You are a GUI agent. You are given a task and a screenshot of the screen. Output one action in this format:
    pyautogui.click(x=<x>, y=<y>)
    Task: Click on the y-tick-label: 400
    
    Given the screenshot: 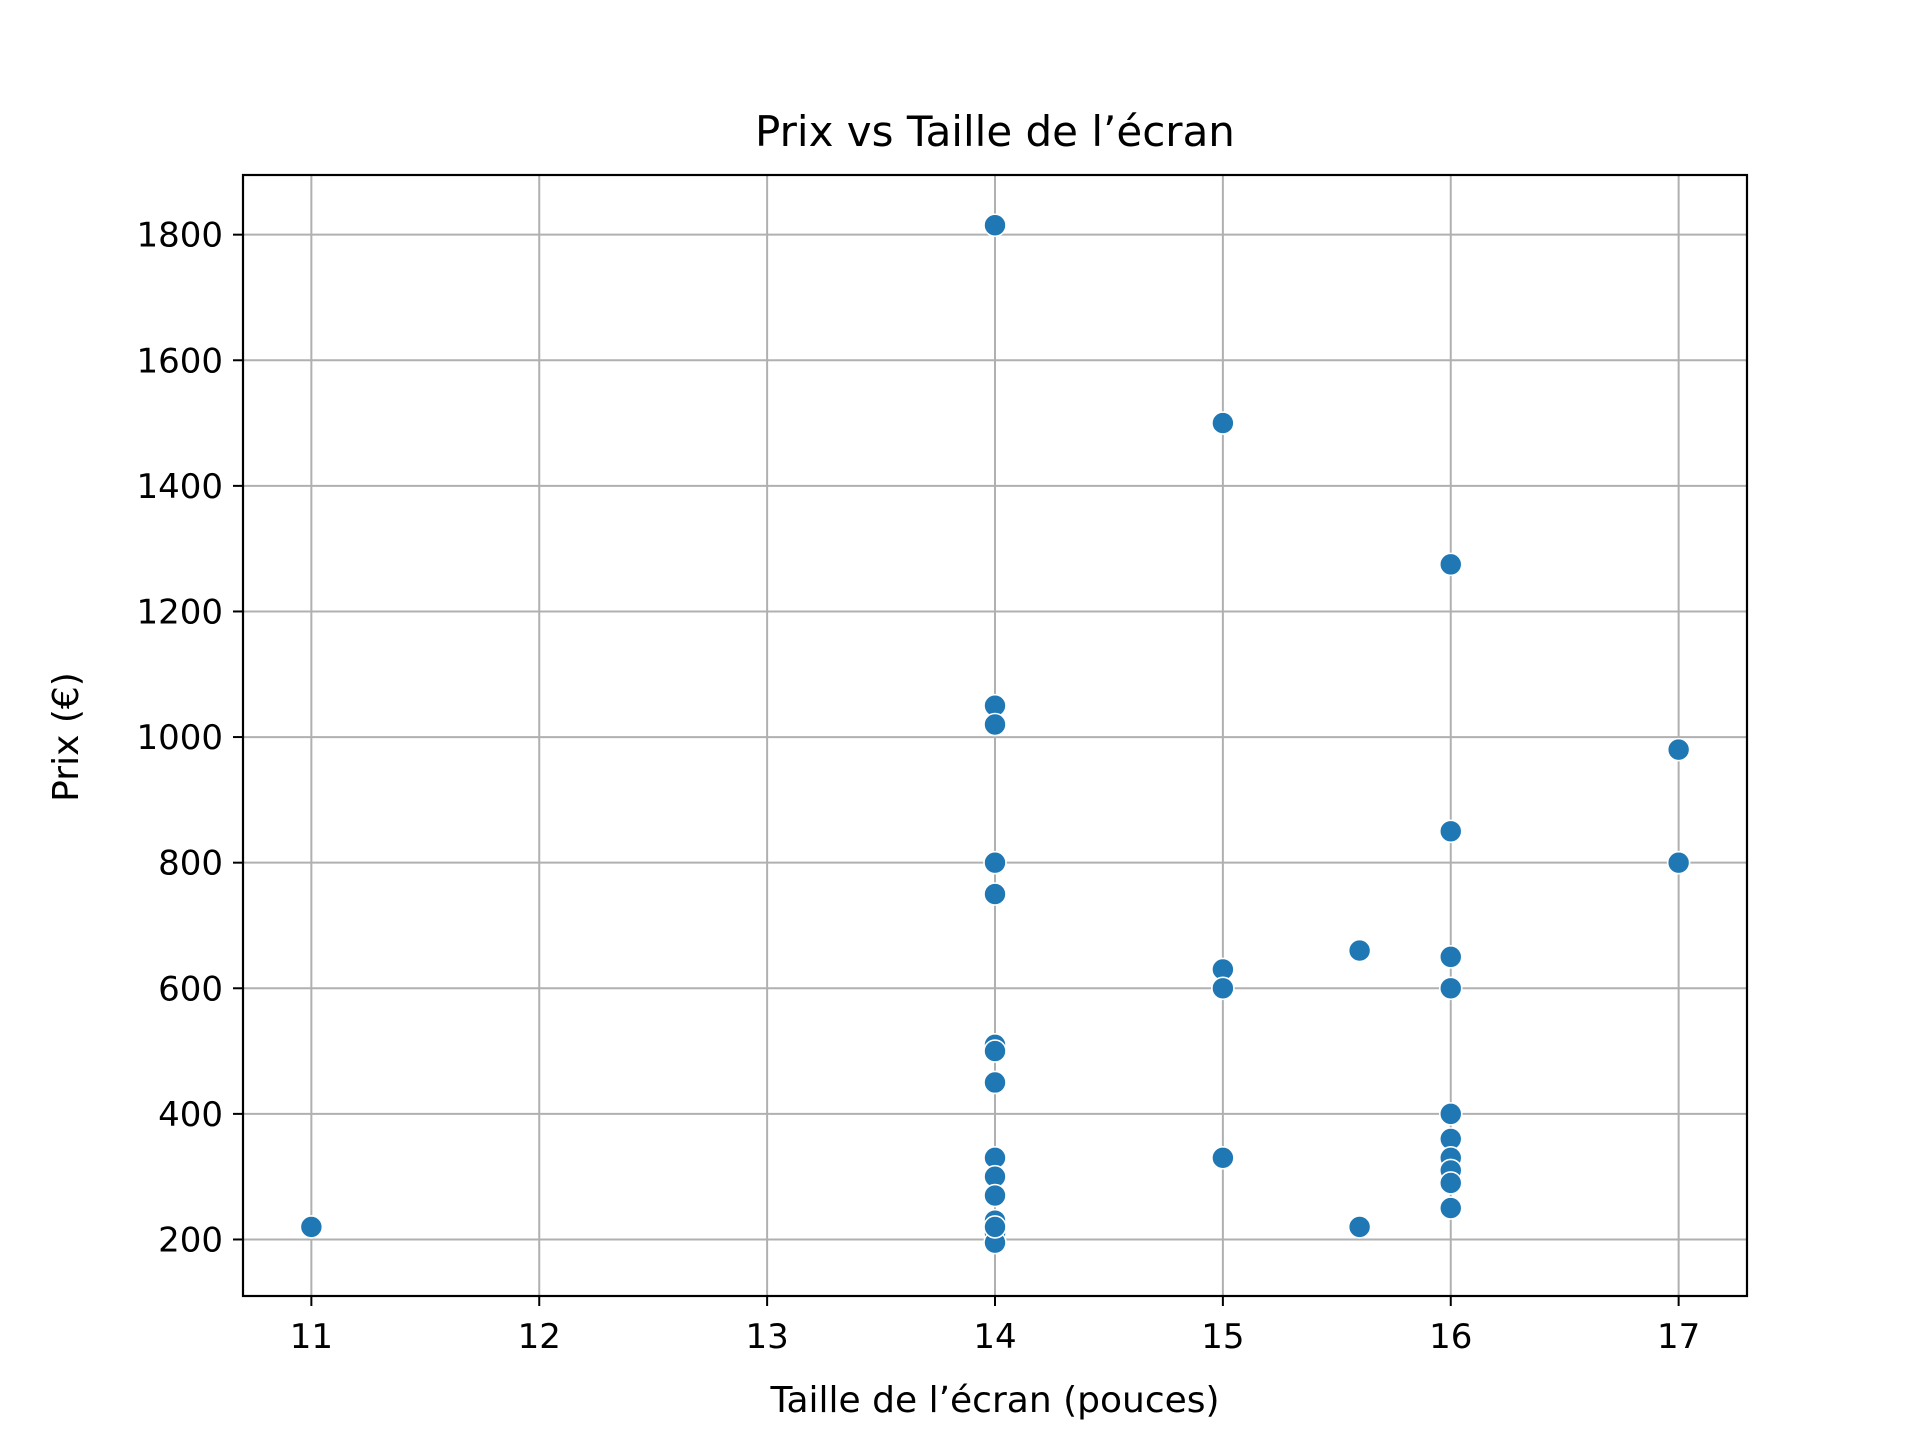 What is the action you would take?
    pyautogui.click(x=190, y=1115)
    